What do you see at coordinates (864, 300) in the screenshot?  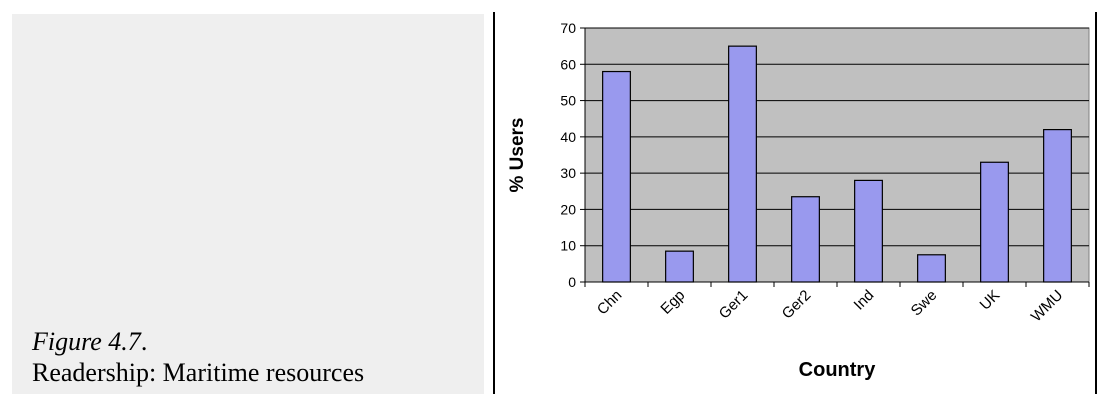 I see `x-tick-label: Ind` at bounding box center [864, 300].